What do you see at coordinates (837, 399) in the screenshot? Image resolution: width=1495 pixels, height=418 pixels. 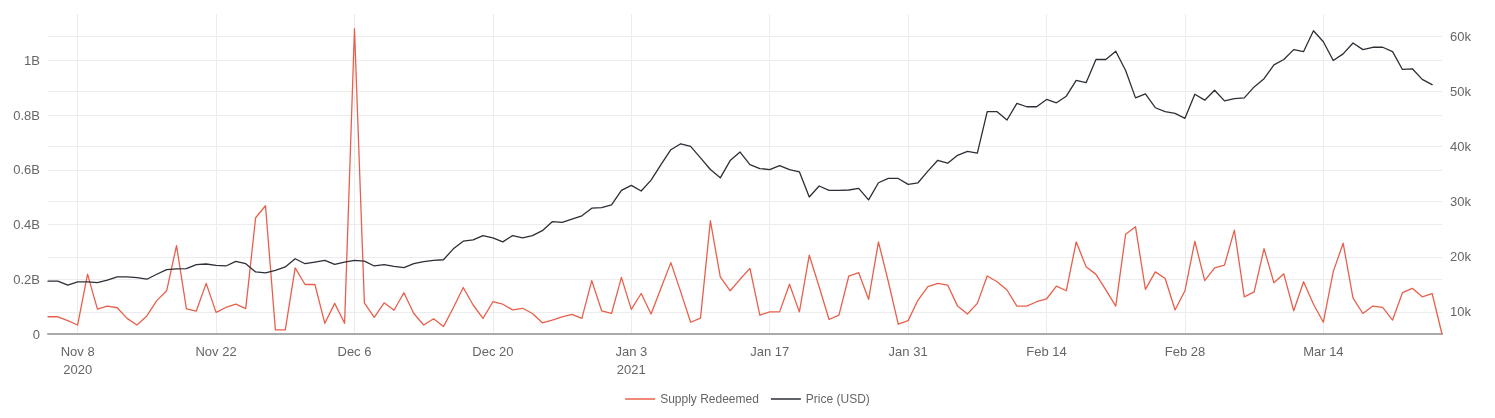 I see `legend-label: Price (USD)` at bounding box center [837, 399].